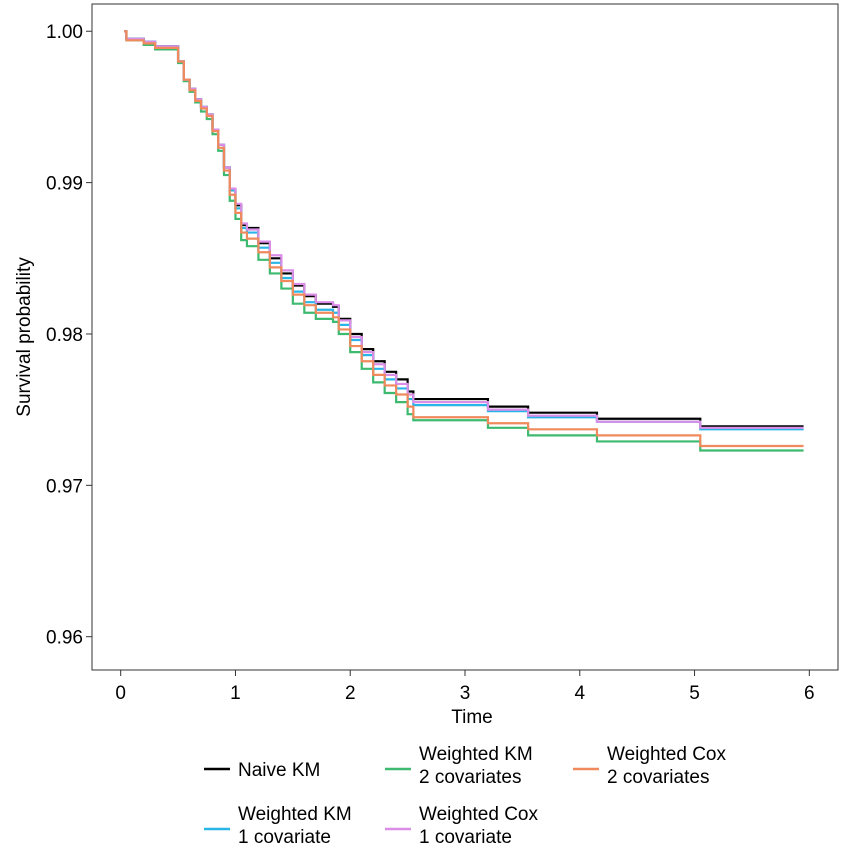 The width and height of the screenshot is (845, 843). I want to click on x-axis: 0 1 2 3 4 5 6, so click(465, 687).